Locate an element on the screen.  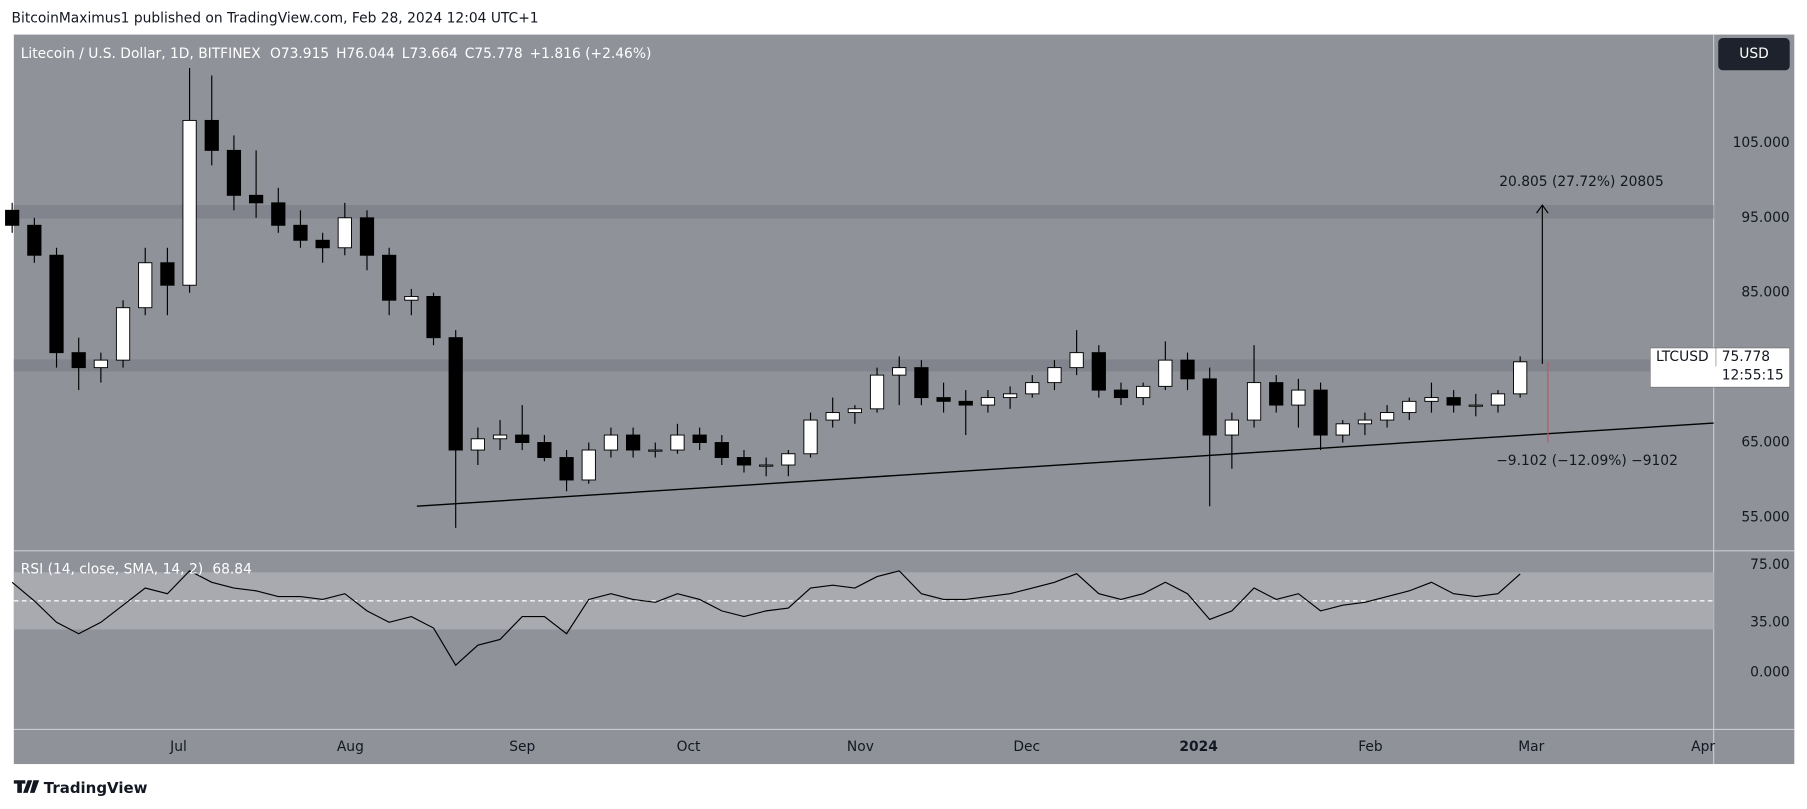
x-tick-label: Apr is located at coordinates (1703, 747).